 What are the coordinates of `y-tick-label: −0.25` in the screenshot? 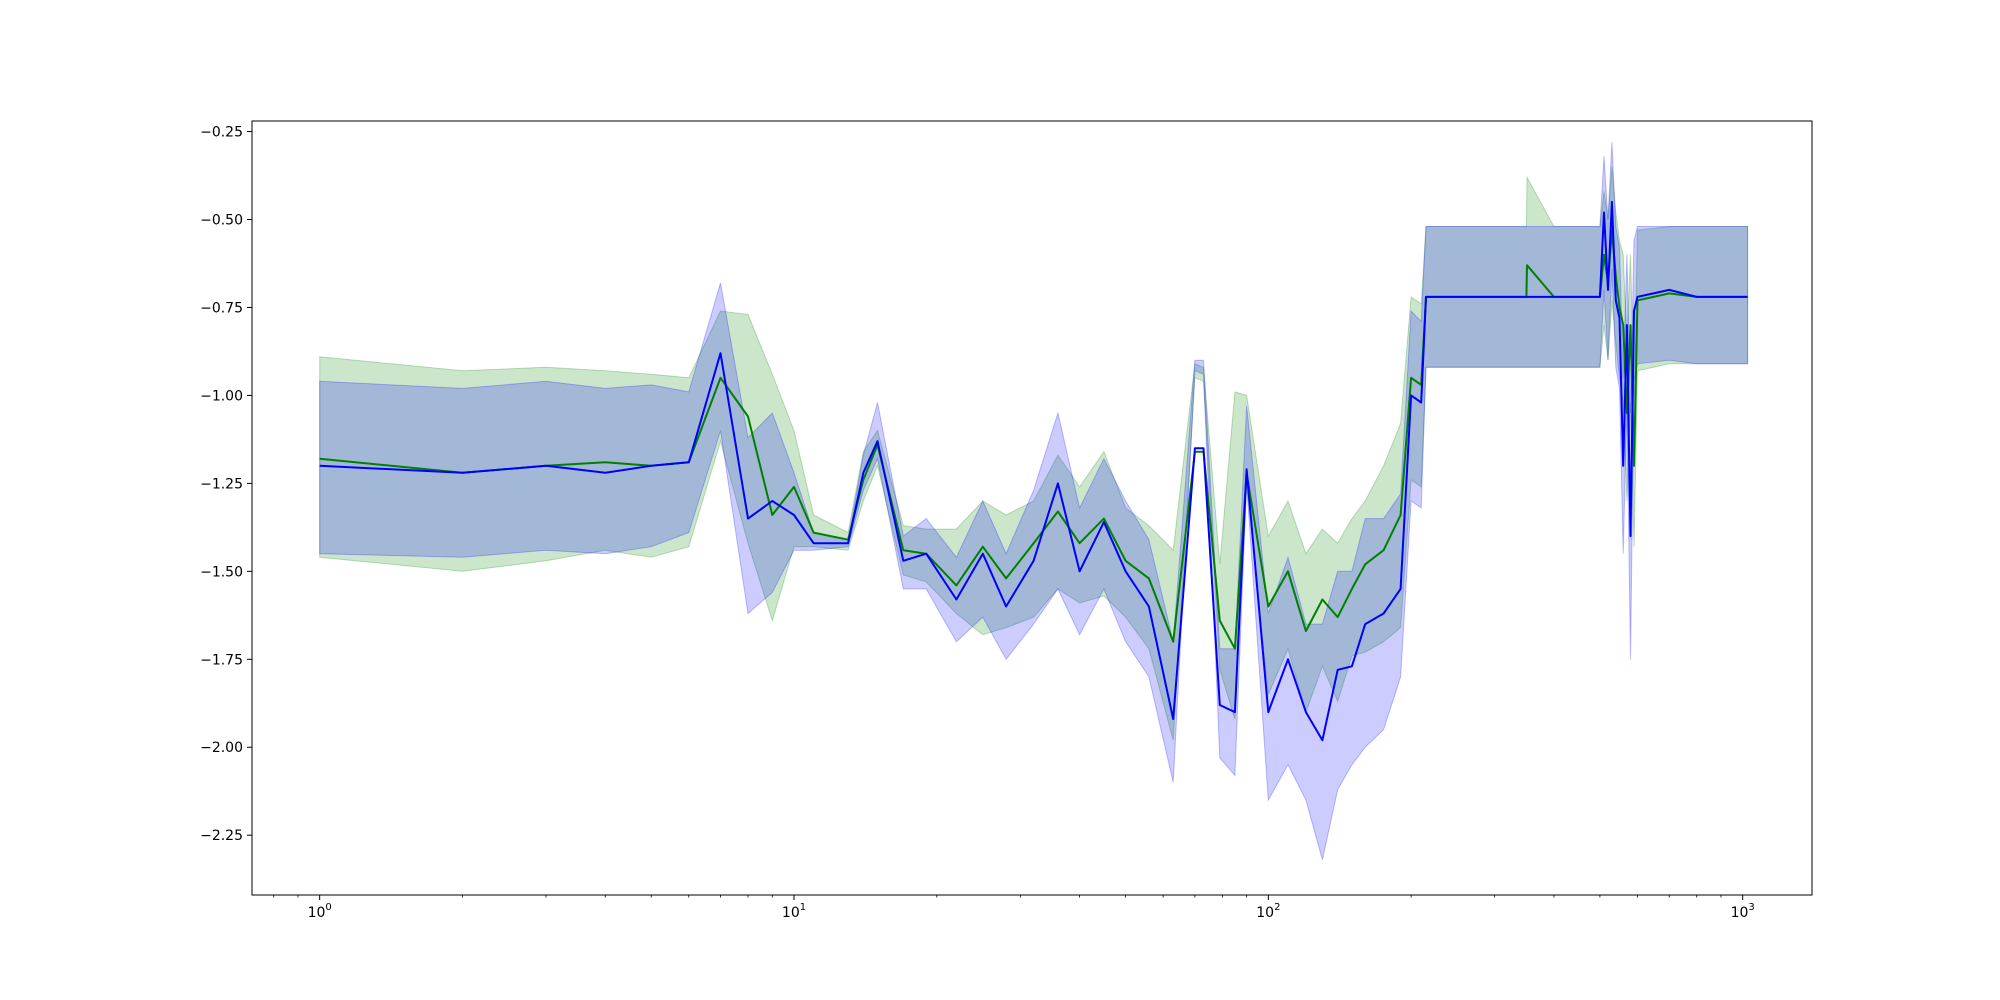 It's located at (221, 133).